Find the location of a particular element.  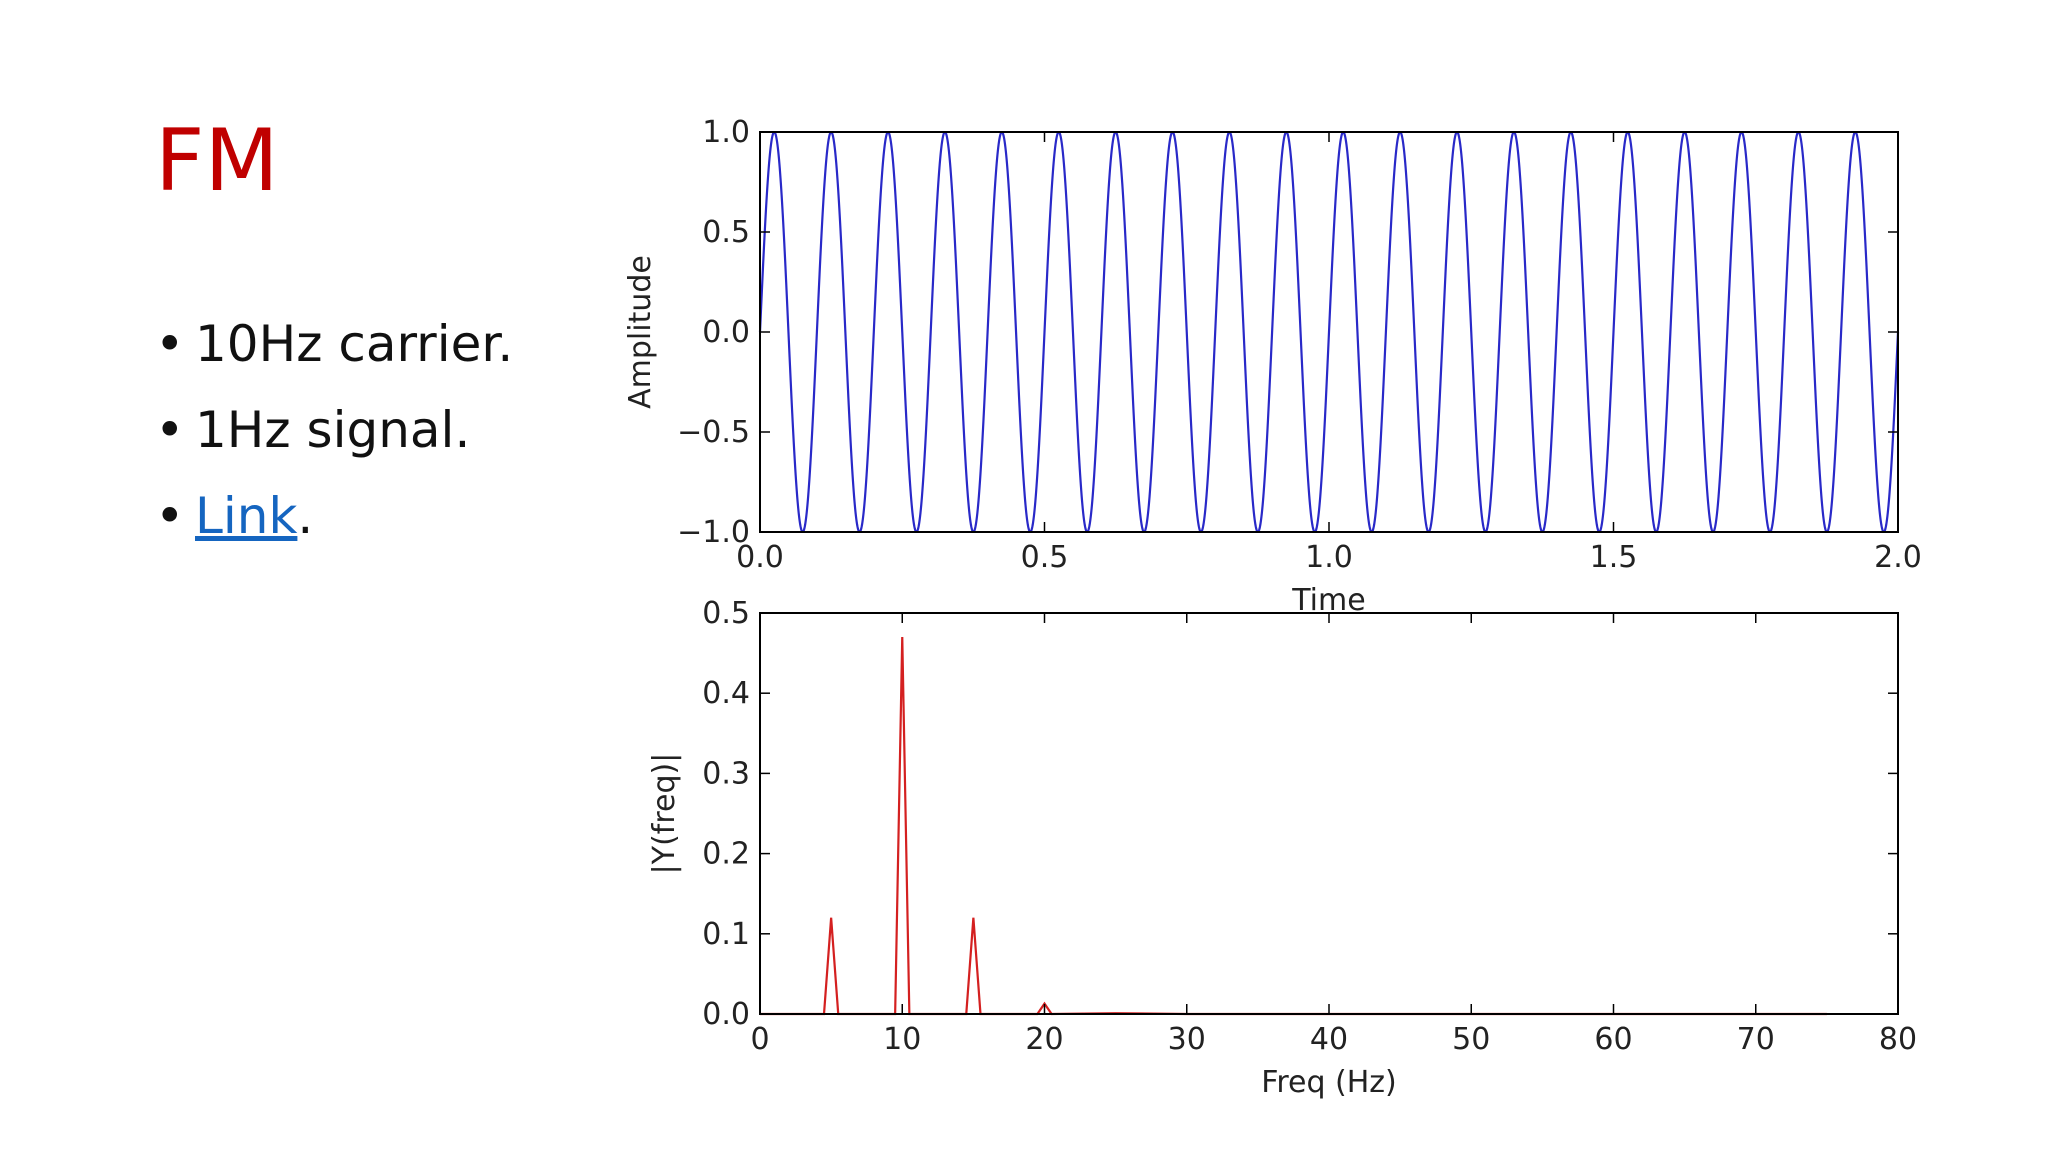

spectrum-y-axis-label: |Y(freq)| is located at coordinates (664, 814).